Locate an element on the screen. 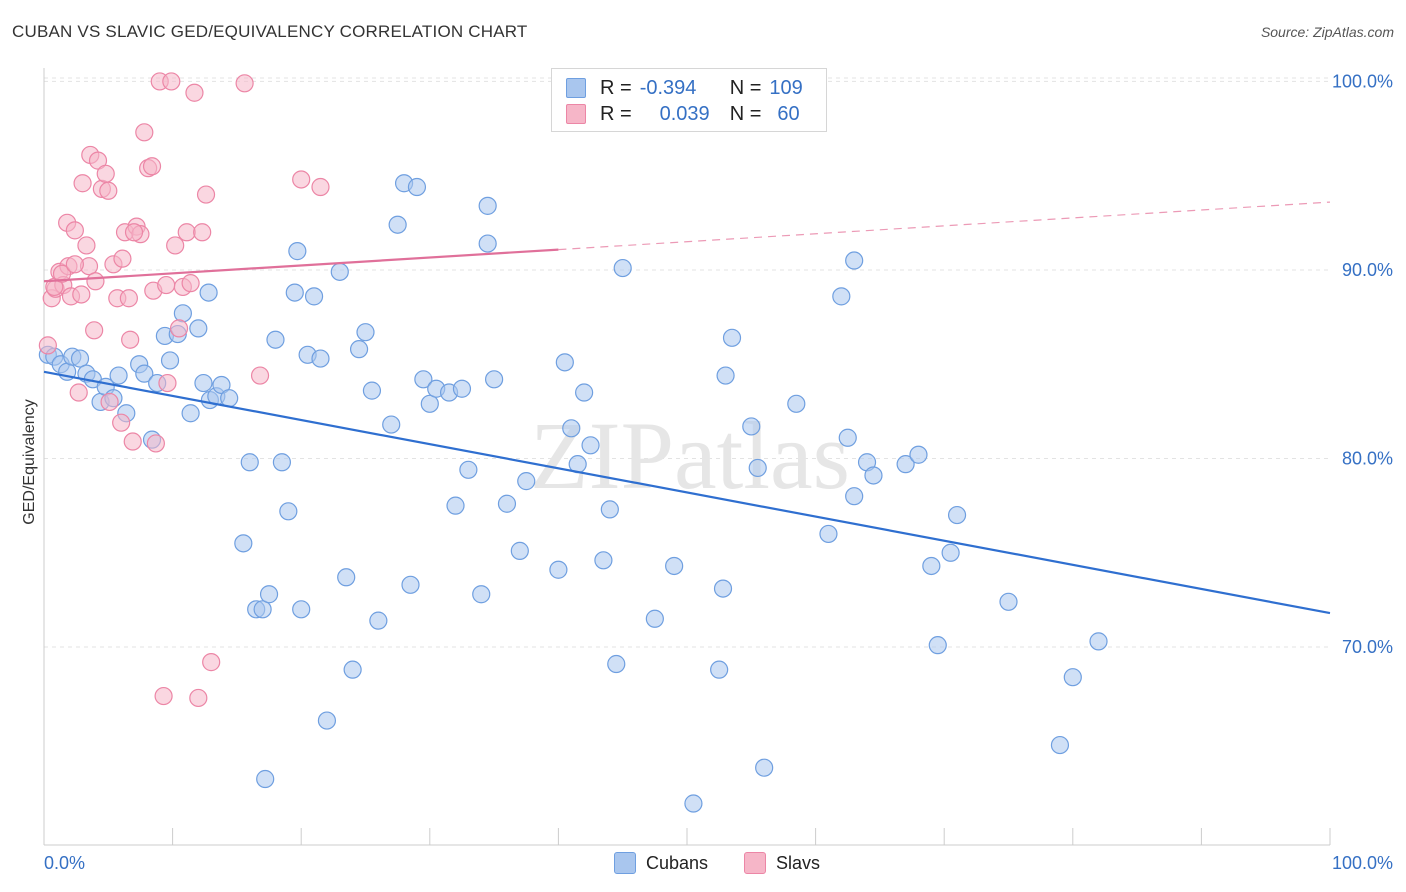 The width and height of the screenshot is (1406, 892). n-label: N = is located at coordinates (745, 113).